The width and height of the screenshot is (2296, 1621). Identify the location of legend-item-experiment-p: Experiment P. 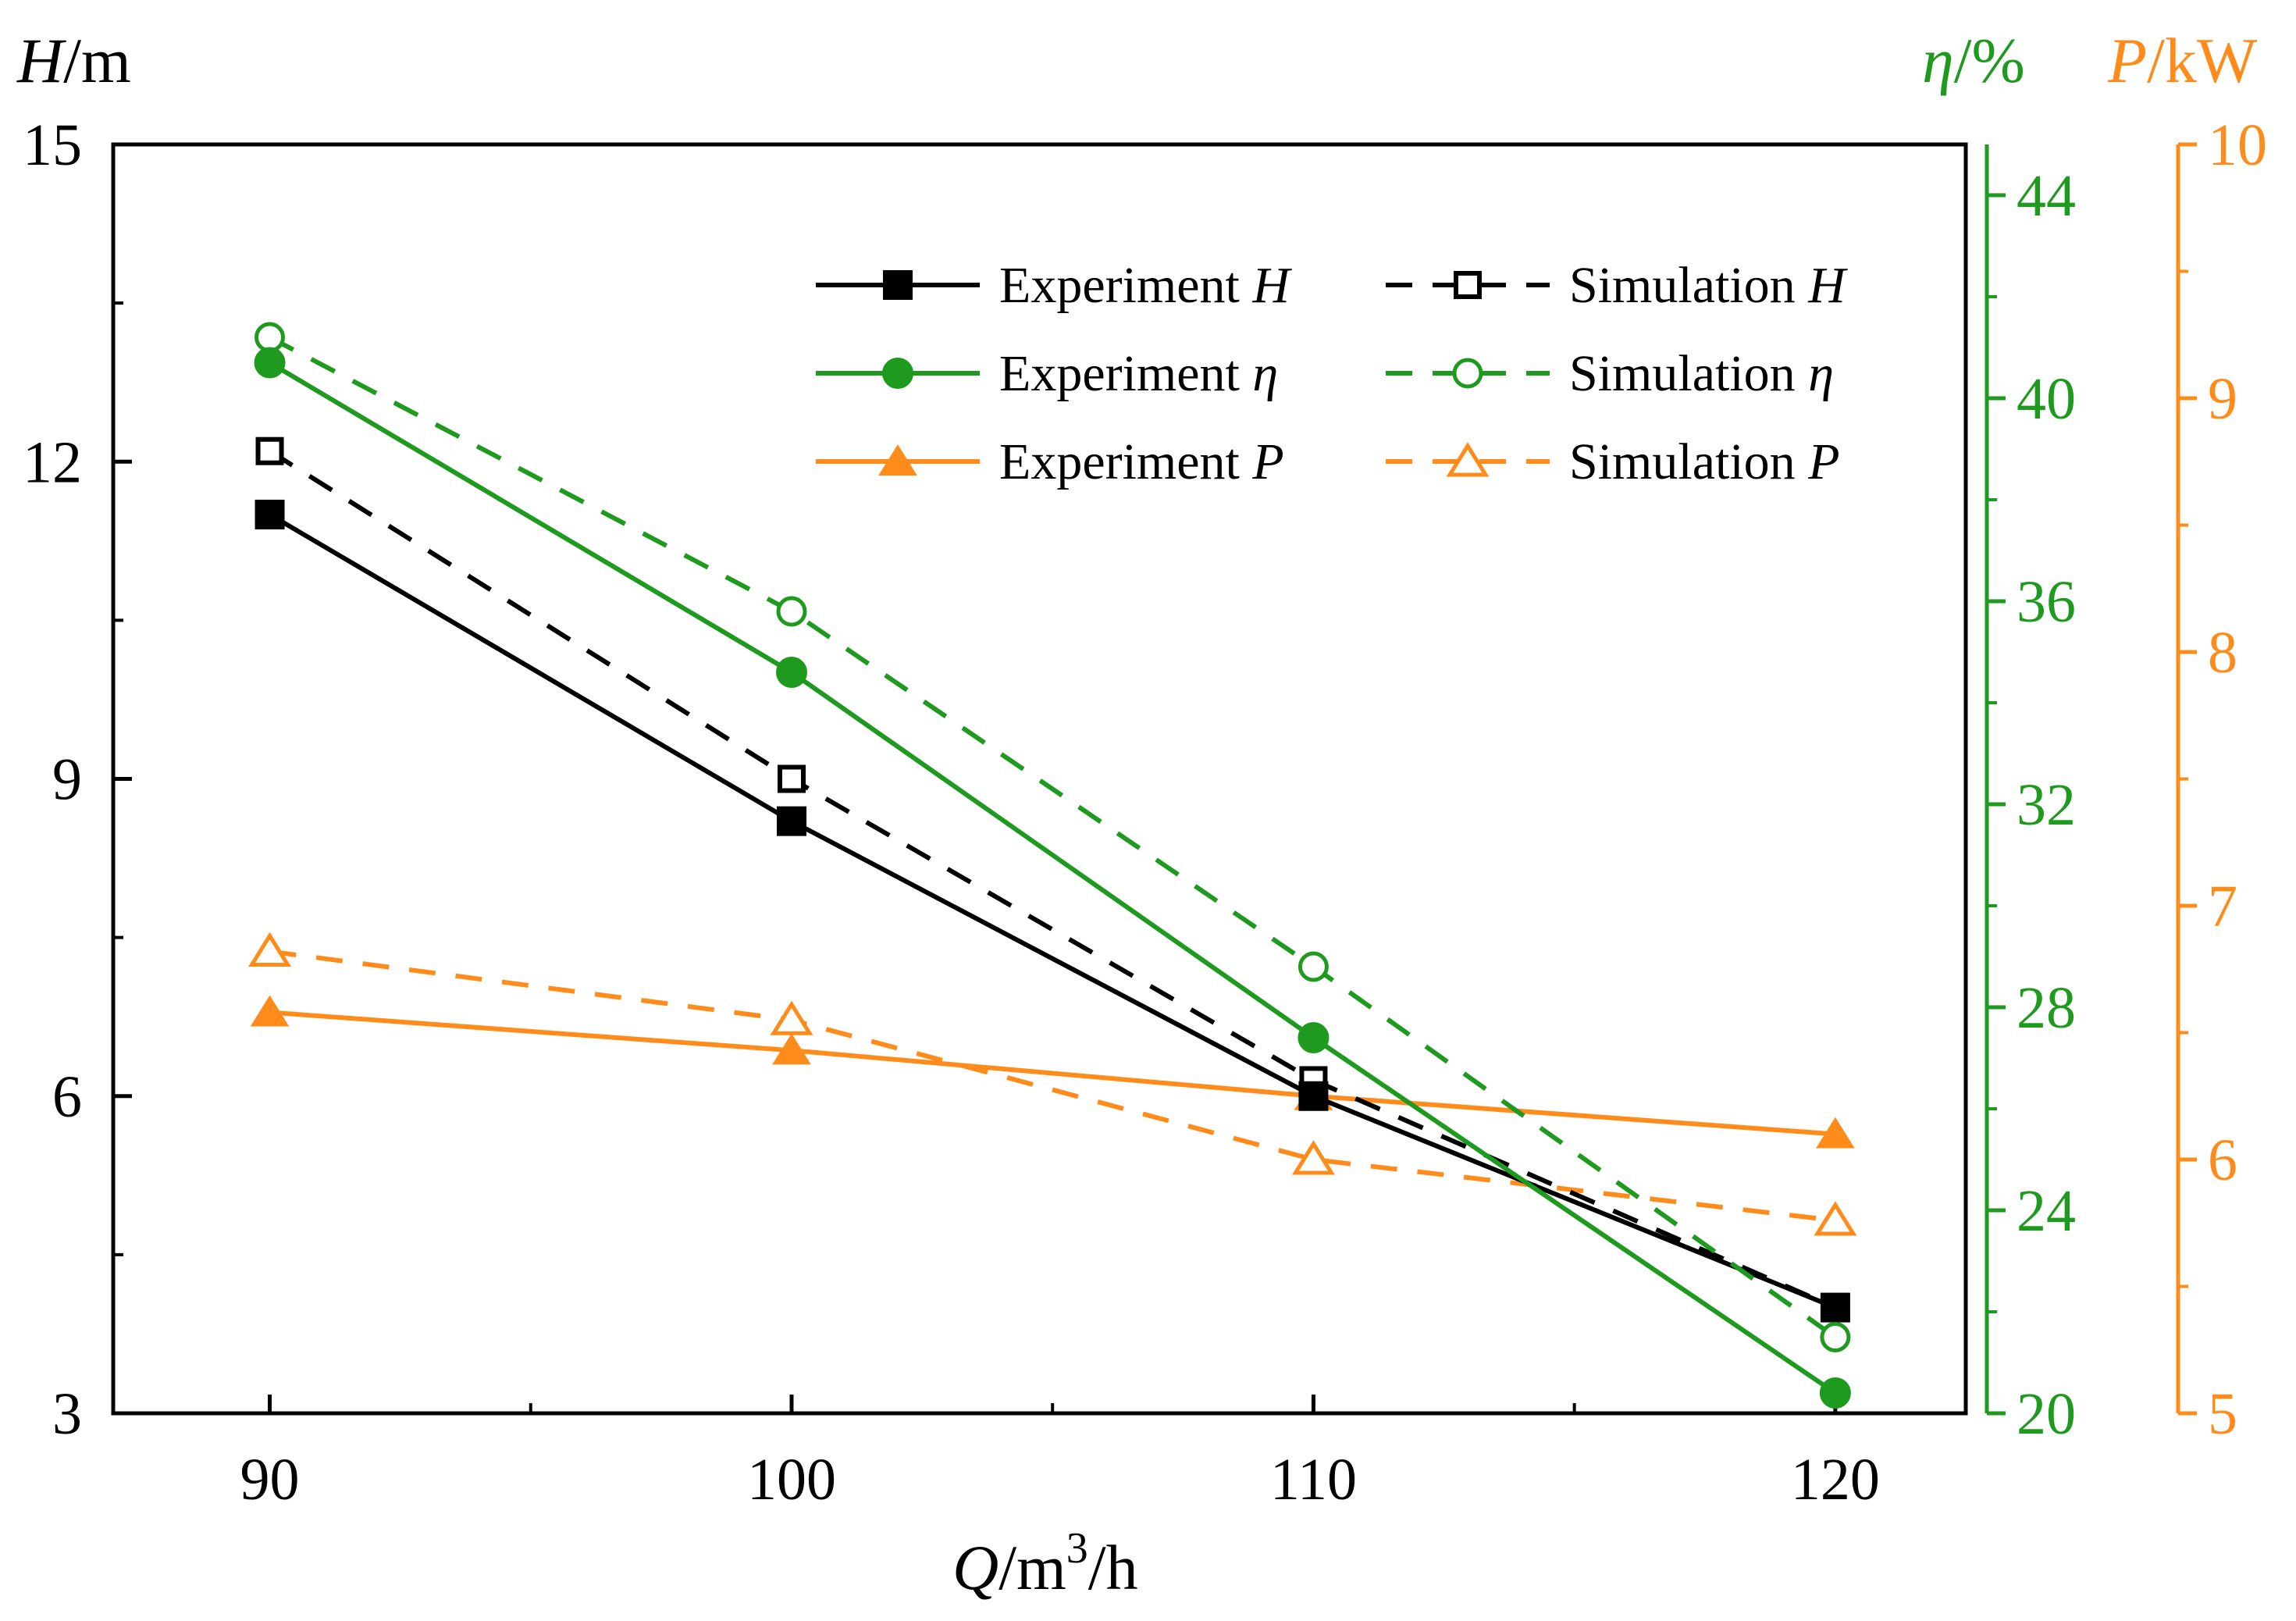
(1050, 461).